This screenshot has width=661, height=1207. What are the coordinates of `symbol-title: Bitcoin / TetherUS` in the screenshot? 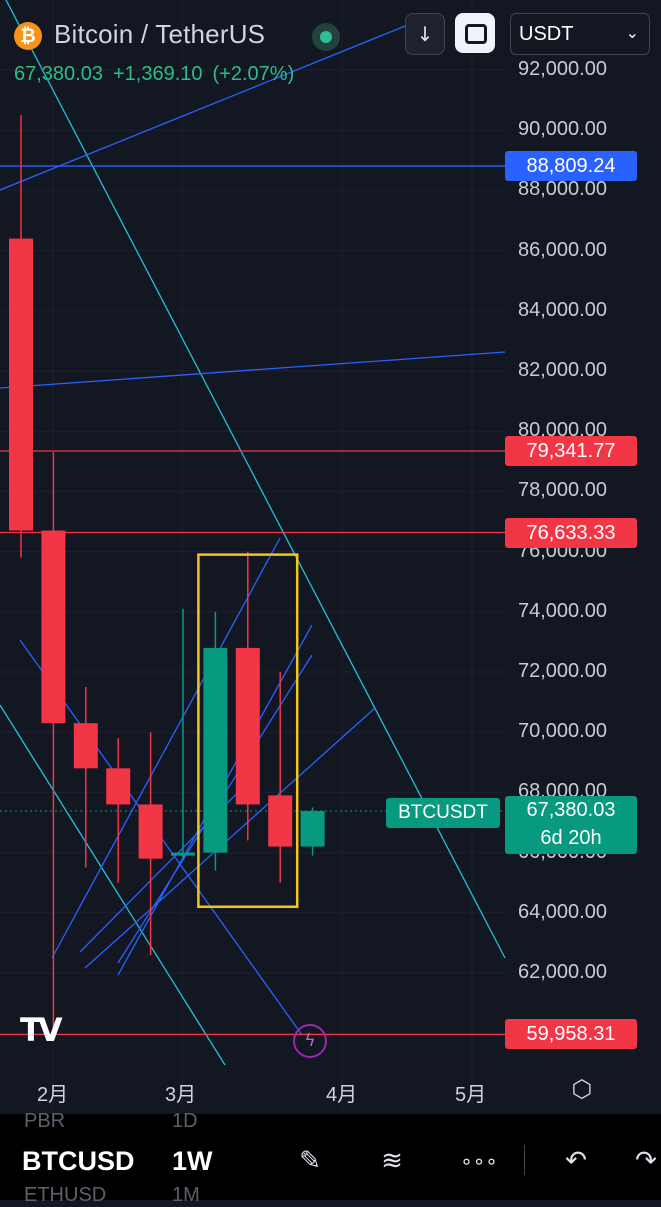 It's located at (160, 34).